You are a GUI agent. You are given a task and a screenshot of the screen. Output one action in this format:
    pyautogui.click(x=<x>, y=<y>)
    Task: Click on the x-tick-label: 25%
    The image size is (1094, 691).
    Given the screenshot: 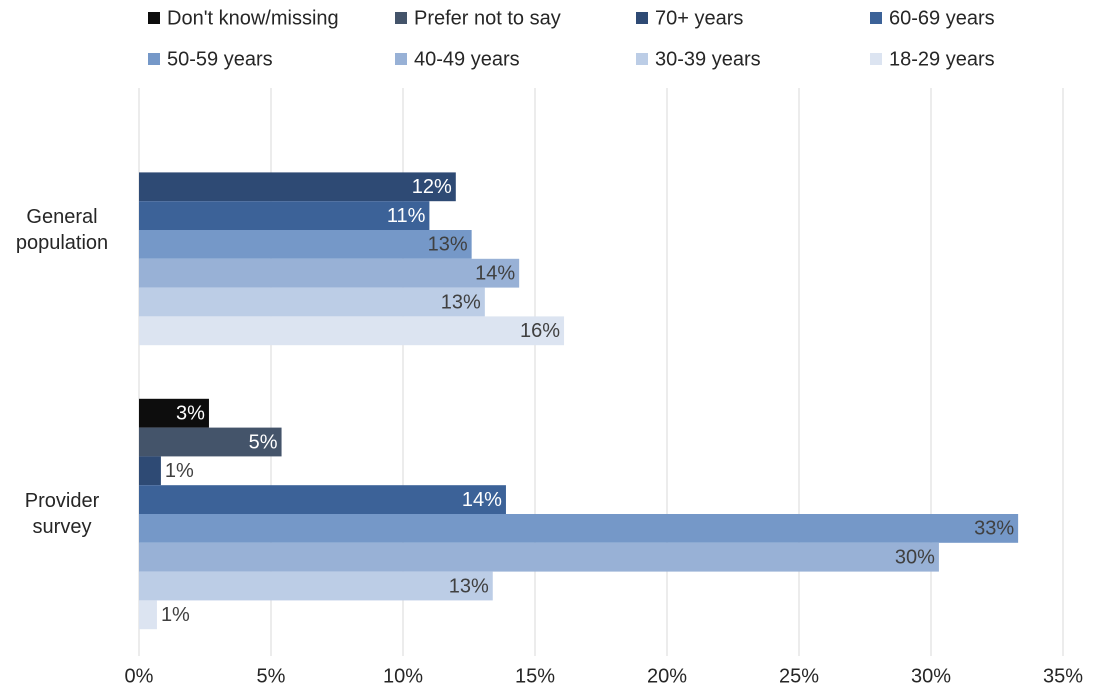 What is the action you would take?
    pyautogui.click(x=799, y=676)
    